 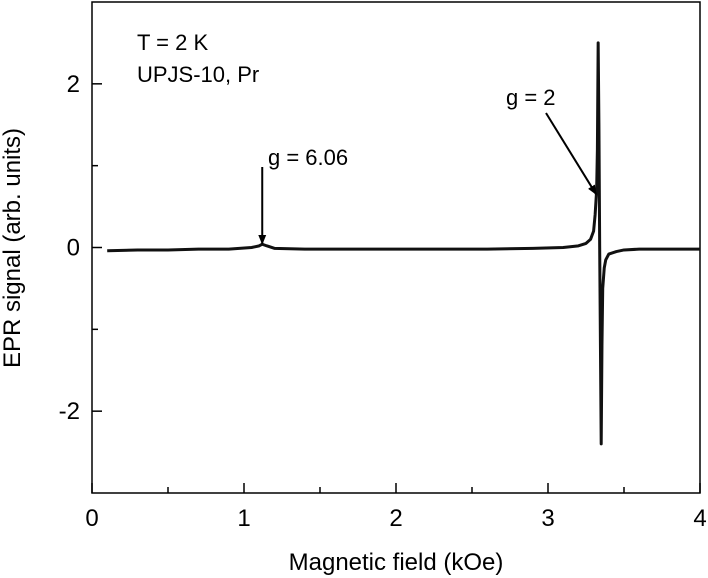 I want to click on annotation-g606: g = 6.06, so click(x=308, y=157).